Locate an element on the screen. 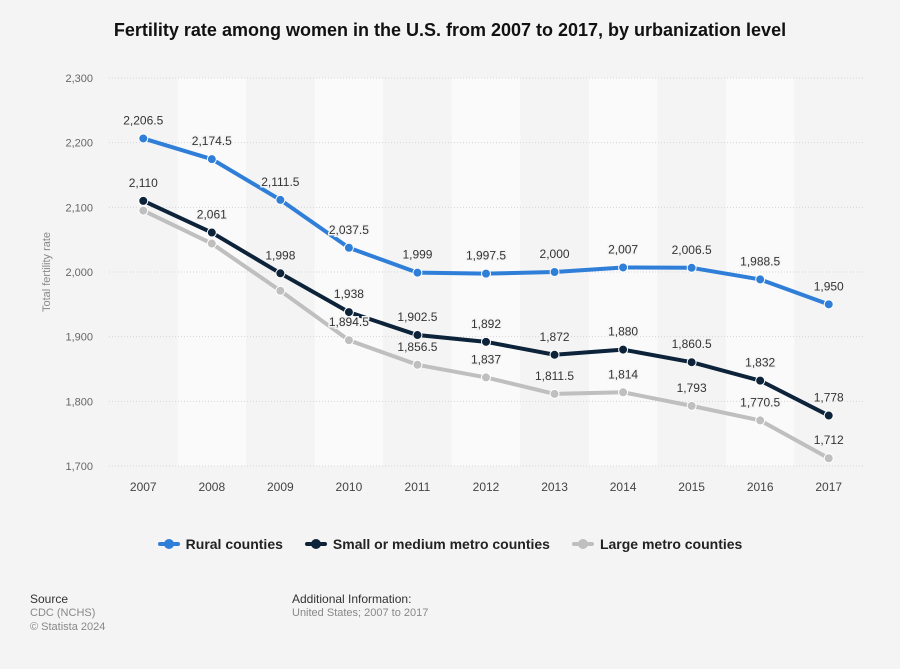  y-tick-label: 1,800 is located at coordinates (79, 402).